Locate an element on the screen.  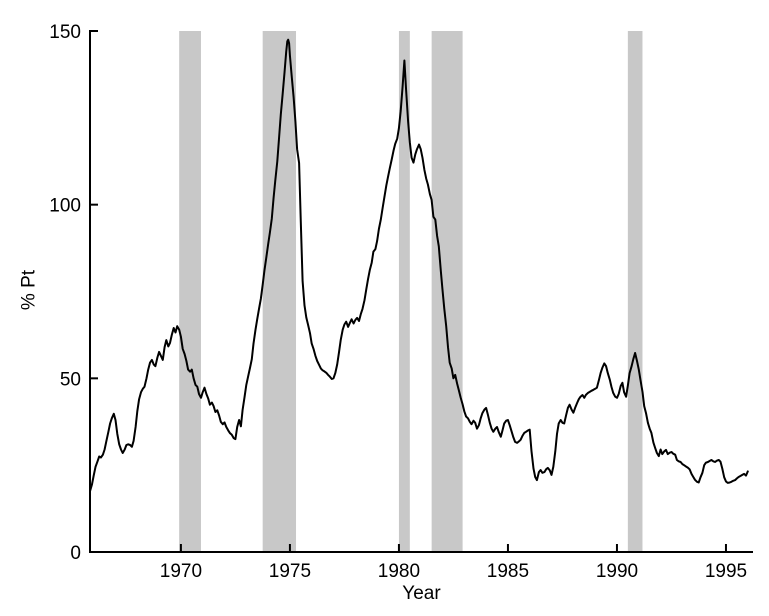
x-tick-label: 1990 is located at coordinates (617, 571).